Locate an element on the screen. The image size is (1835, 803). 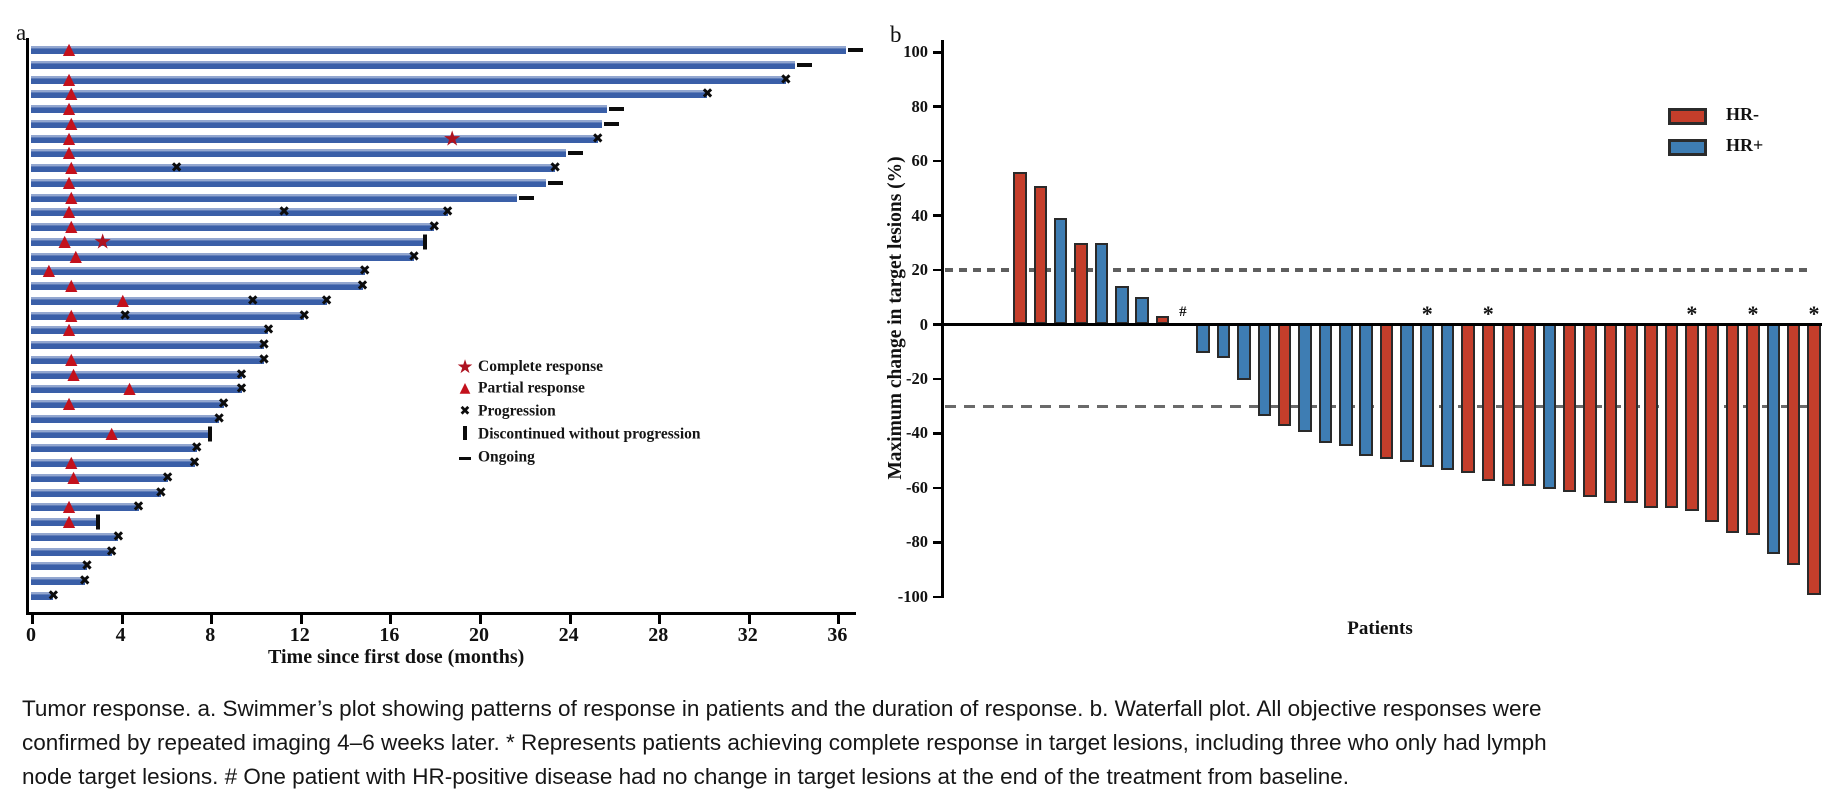
reference-line-plus20 is located at coordinates (1378, 270).